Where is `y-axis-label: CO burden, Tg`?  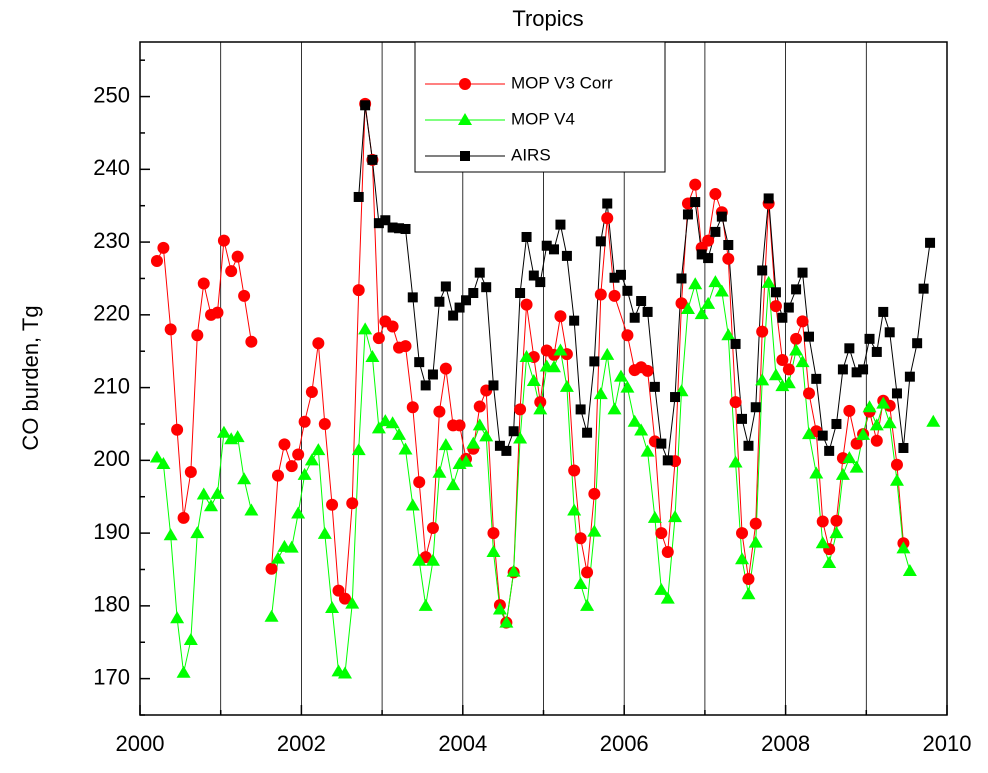 y-axis-label: CO burden, Tg is located at coordinates (30, 377).